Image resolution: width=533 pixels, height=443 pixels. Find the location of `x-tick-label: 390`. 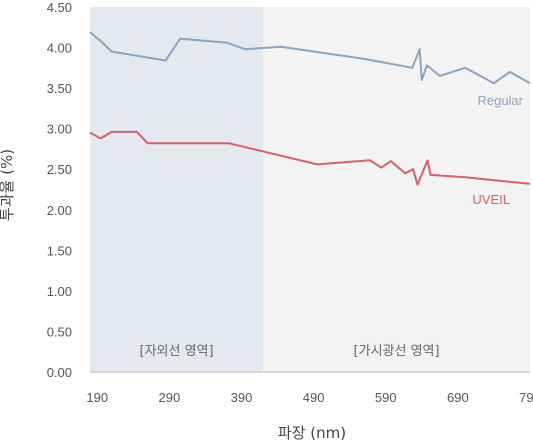

x-tick-label: 390 is located at coordinates (242, 397).